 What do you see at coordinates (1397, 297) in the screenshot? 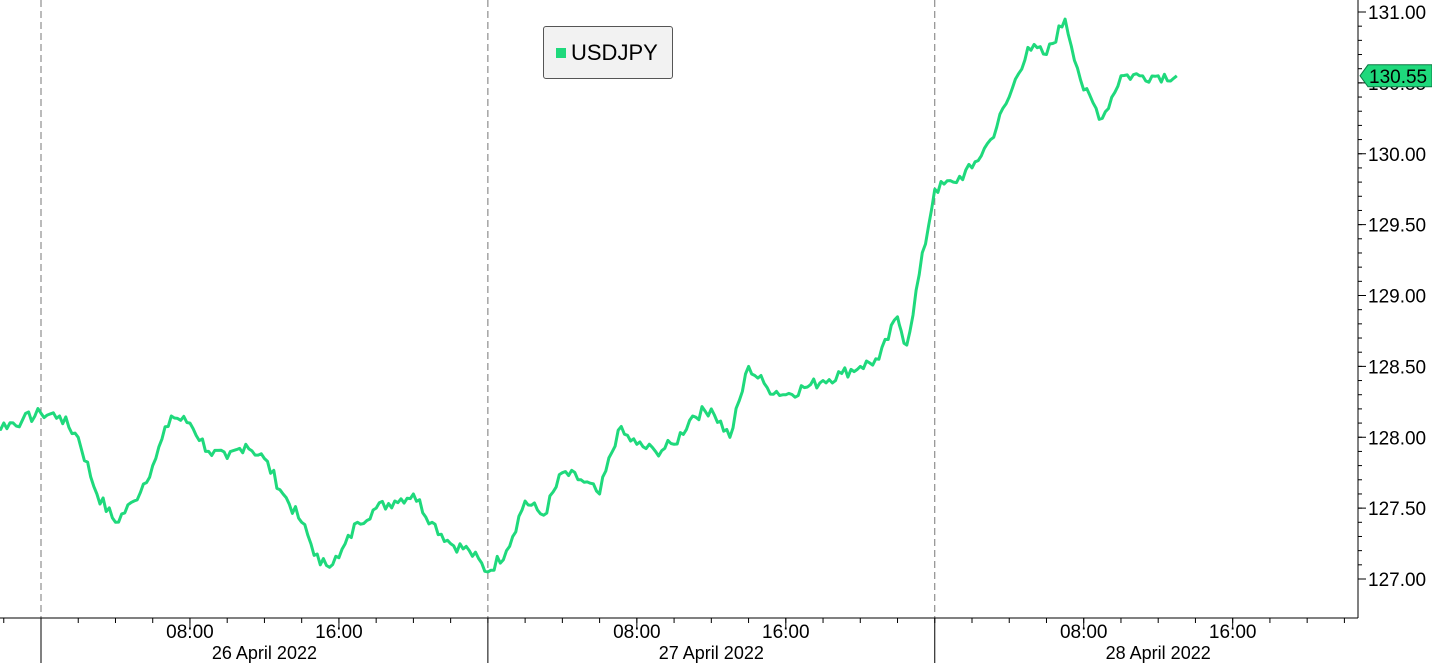
I see `y-tick-label: 129.00` at bounding box center [1397, 297].